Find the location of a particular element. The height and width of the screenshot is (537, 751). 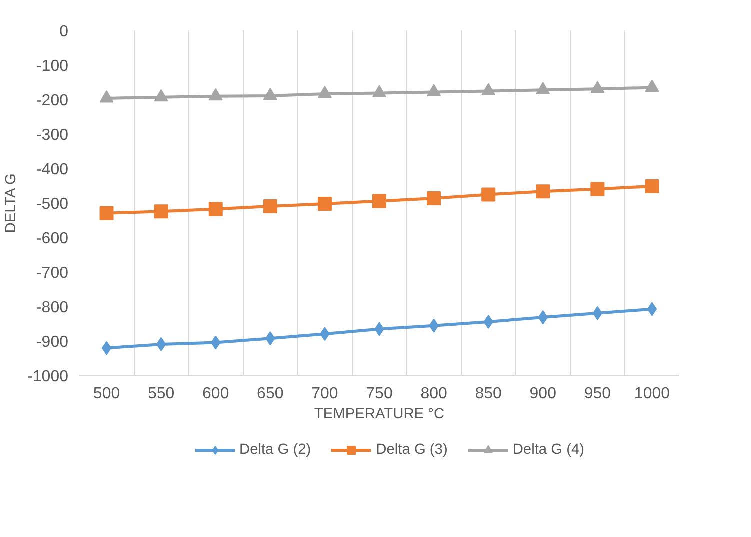

x-tick-label: 550 is located at coordinates (161, 394).